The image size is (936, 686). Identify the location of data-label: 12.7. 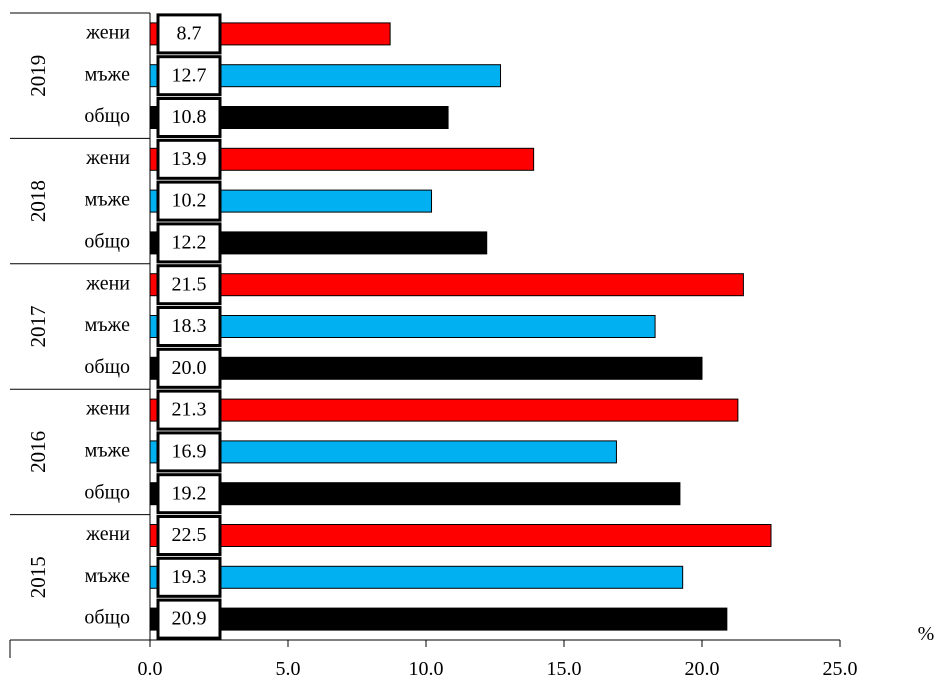
(189, 75).